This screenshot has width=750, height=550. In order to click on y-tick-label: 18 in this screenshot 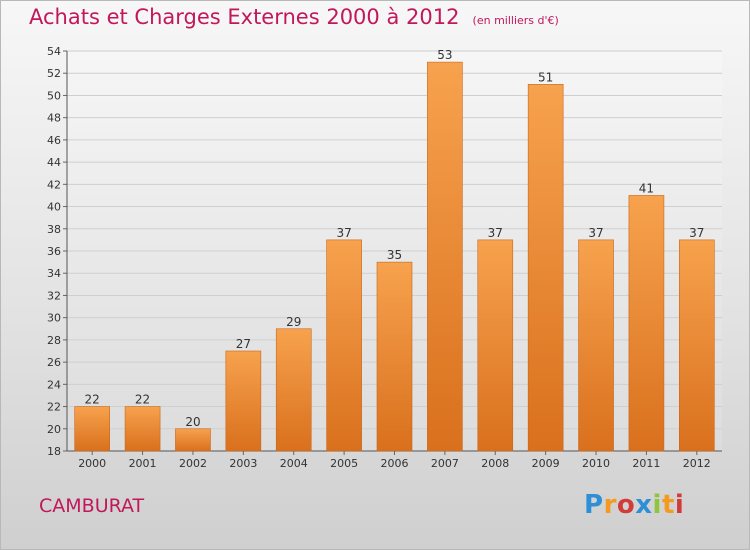, I will do `click(54, 451)`.